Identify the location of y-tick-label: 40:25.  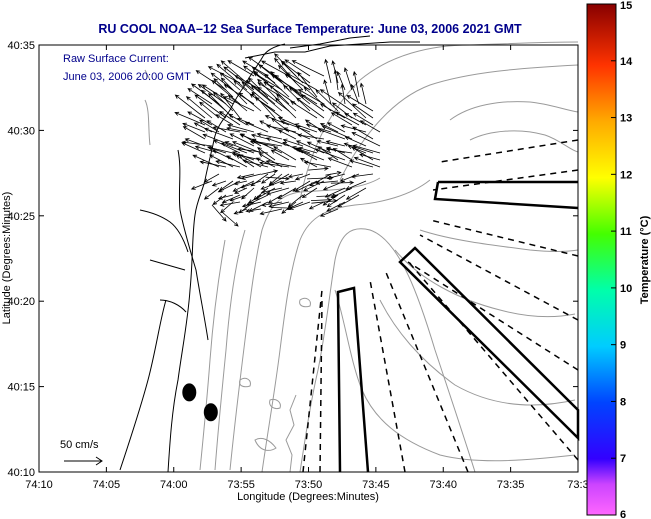
(21, 217).